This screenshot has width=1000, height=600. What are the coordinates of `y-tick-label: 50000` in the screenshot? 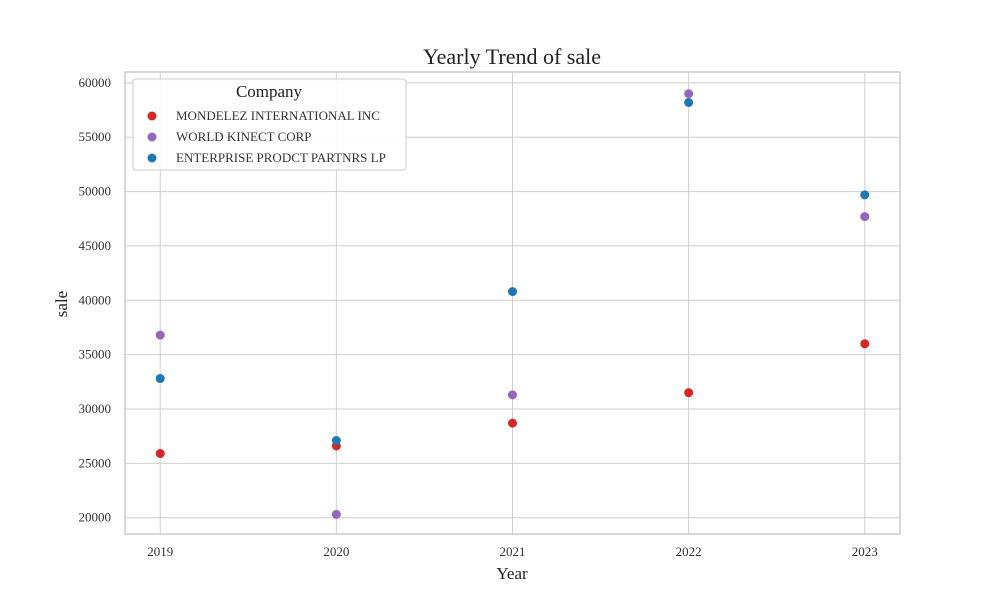 It's located at (95, 191).